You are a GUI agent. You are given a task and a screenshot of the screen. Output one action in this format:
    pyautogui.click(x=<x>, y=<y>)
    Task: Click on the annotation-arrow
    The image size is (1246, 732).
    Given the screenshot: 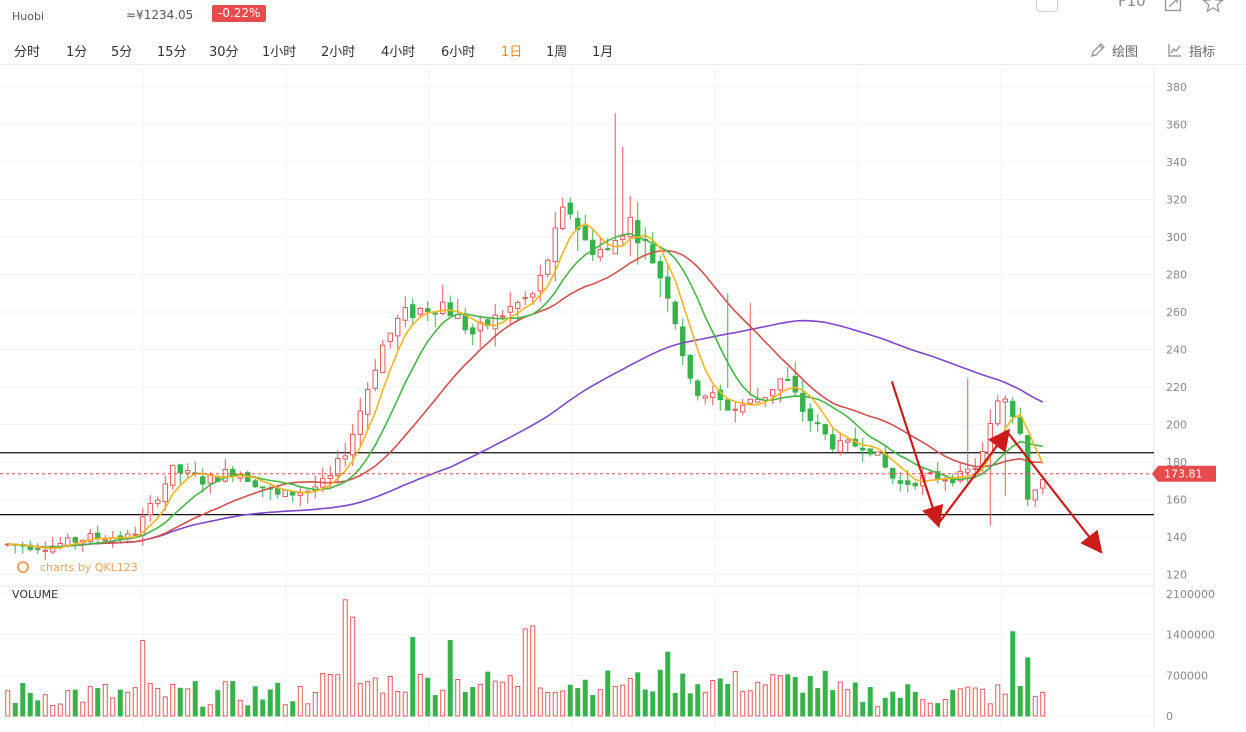 What is the action you would take?
    pyautogui.click(x=973, y=476)
    